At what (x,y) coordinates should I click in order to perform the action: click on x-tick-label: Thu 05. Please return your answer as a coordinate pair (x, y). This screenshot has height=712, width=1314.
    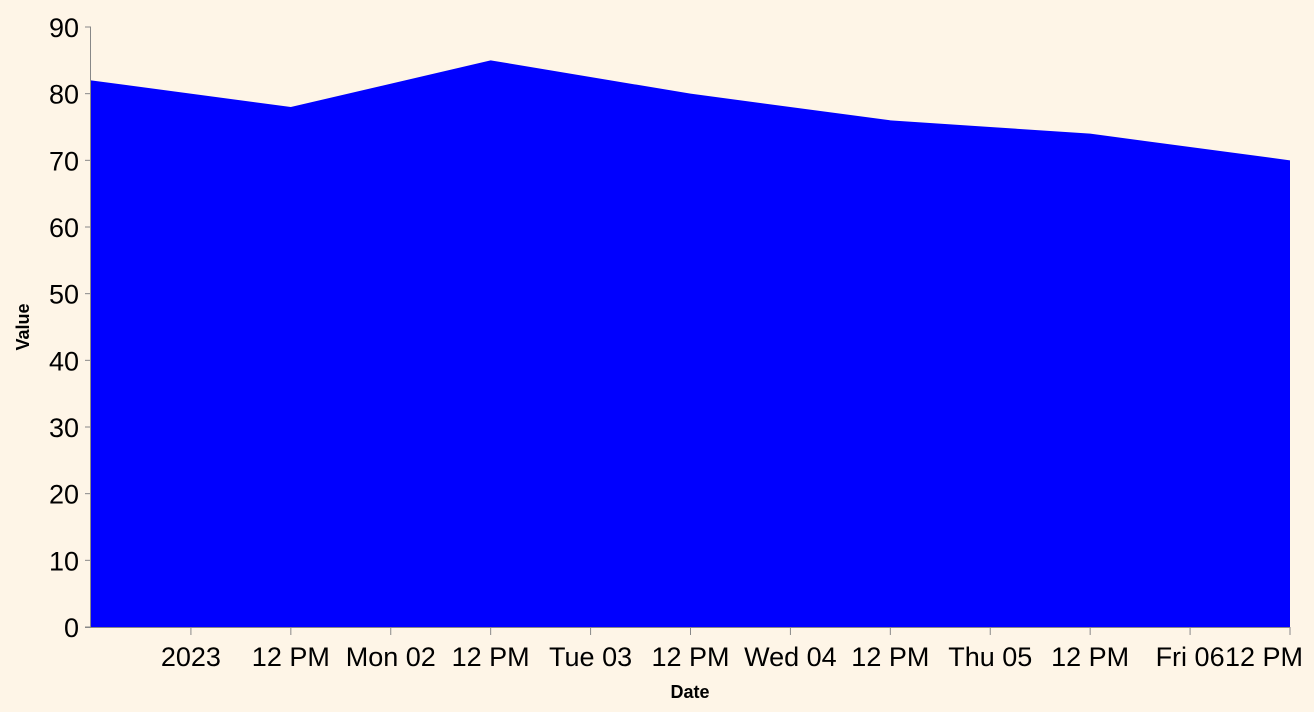
    Looking at the image, I should click on (990, 657).